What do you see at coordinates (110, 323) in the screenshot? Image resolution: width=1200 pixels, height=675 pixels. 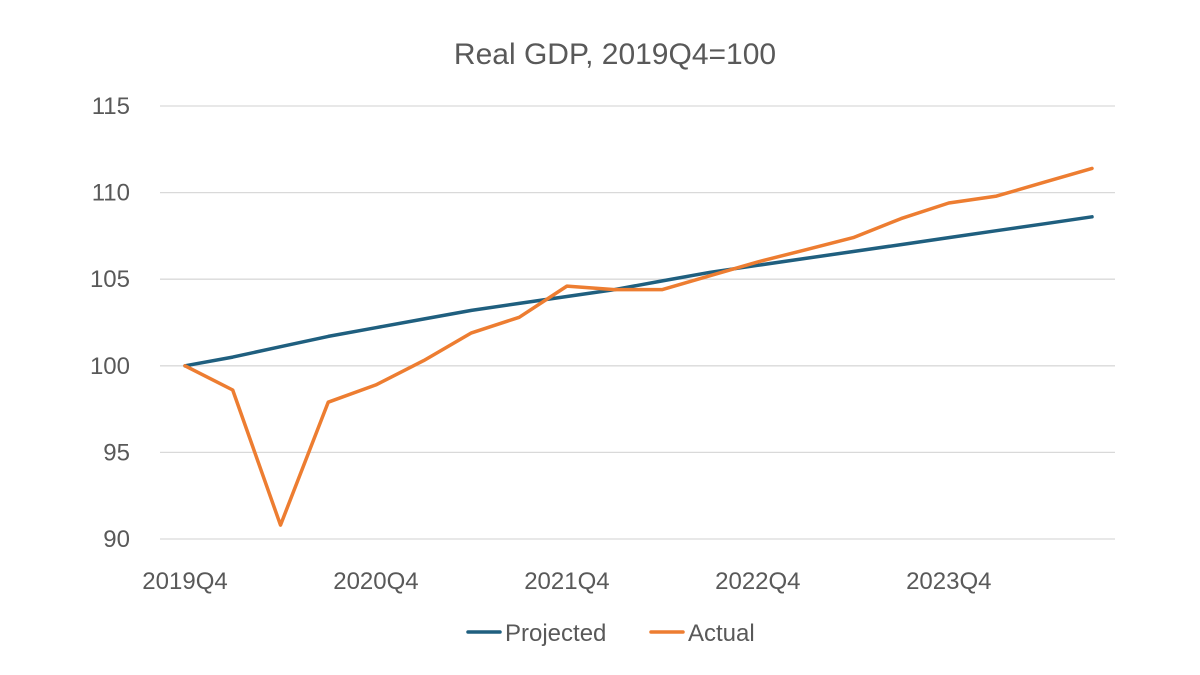 I see `y-axis-ticks: 90 95 100 105 110 115` at bounding box center [110, 323].